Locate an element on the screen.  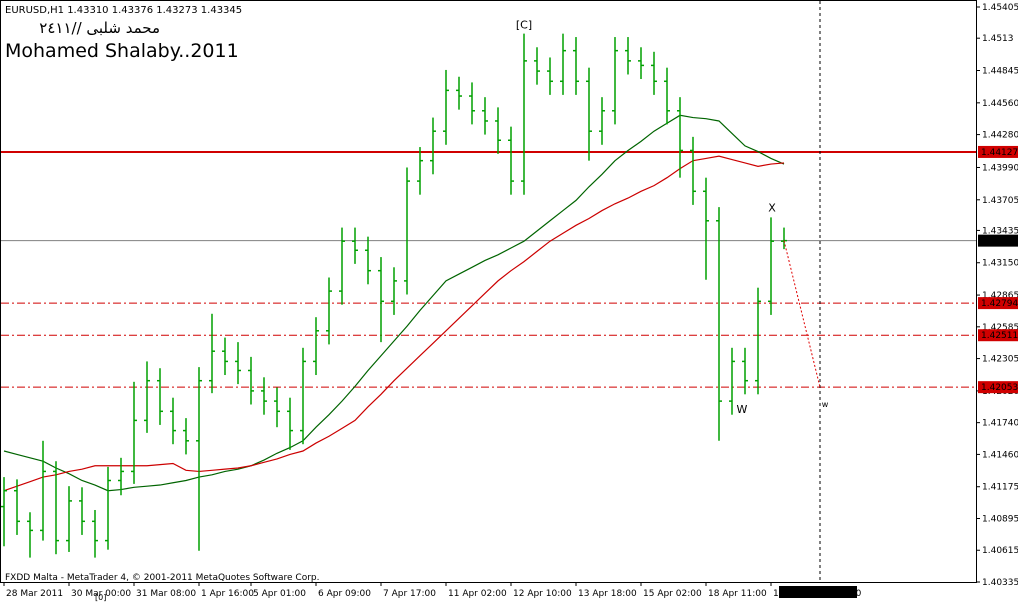
x-tick-label: 7 Apr 17:00 is located at coordinates (409, 594).